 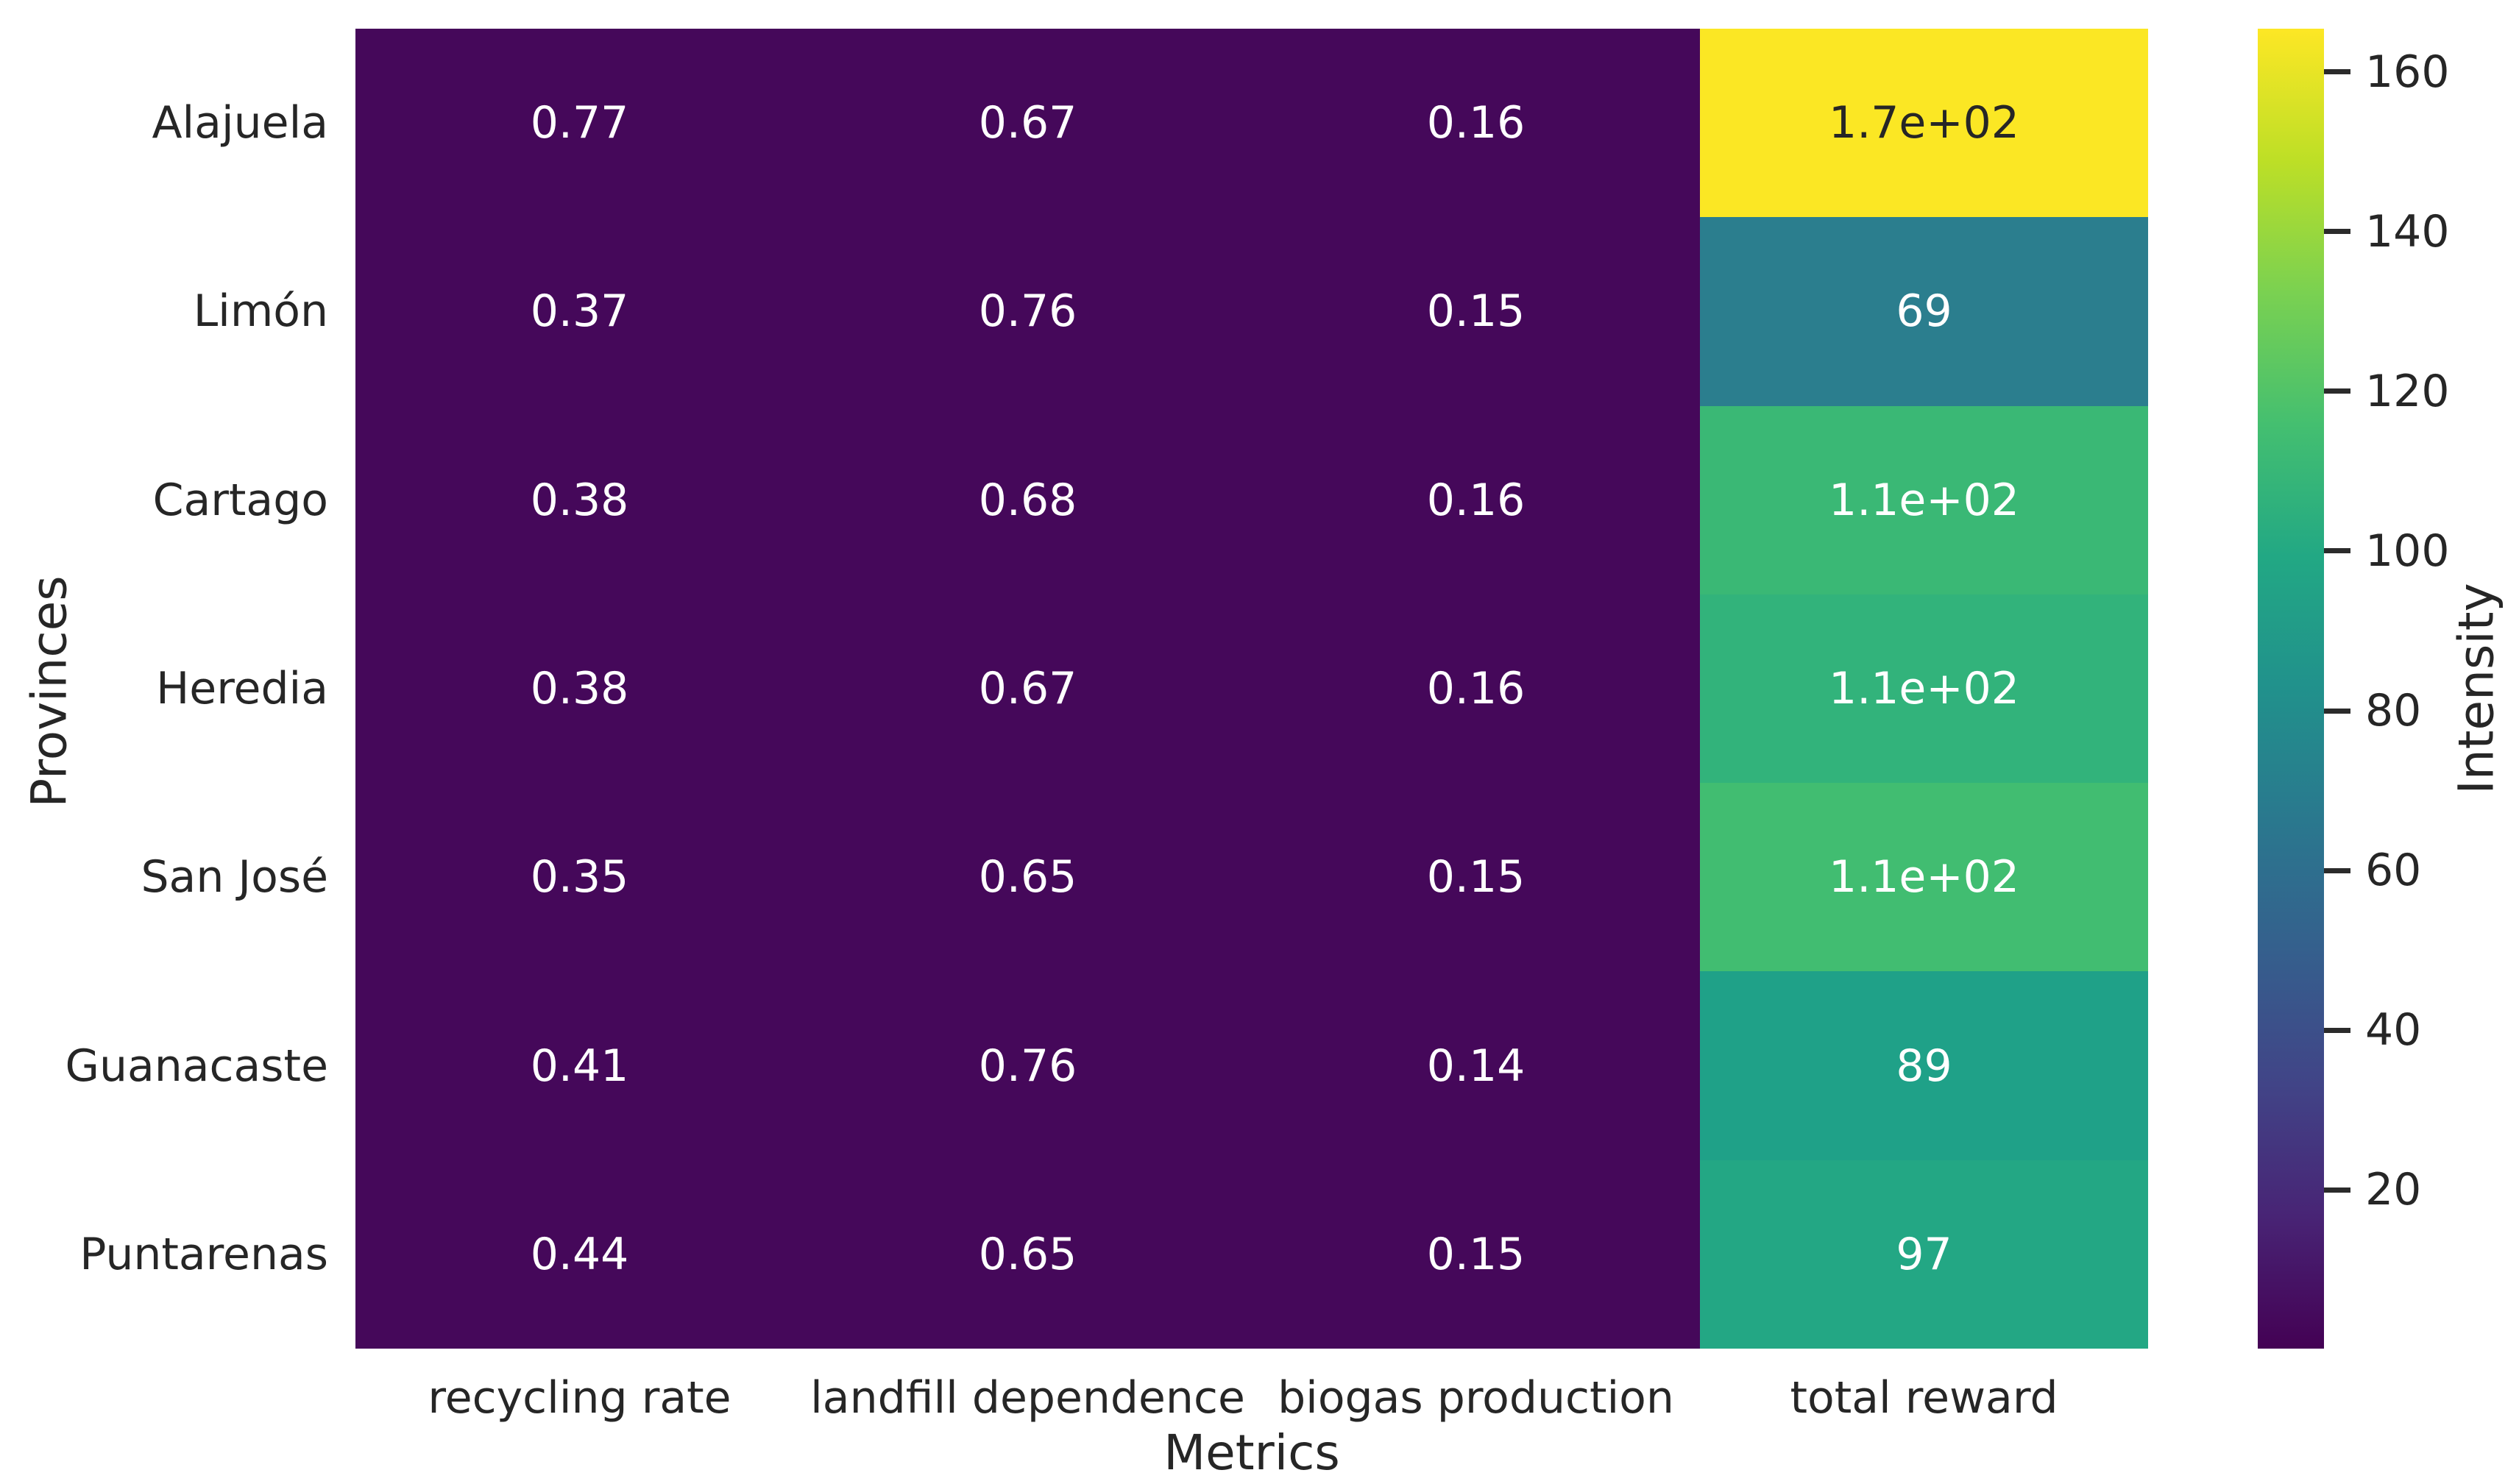 I want to click on colorbar-tick-label-20: 20, so click(x=2393, y=1190).